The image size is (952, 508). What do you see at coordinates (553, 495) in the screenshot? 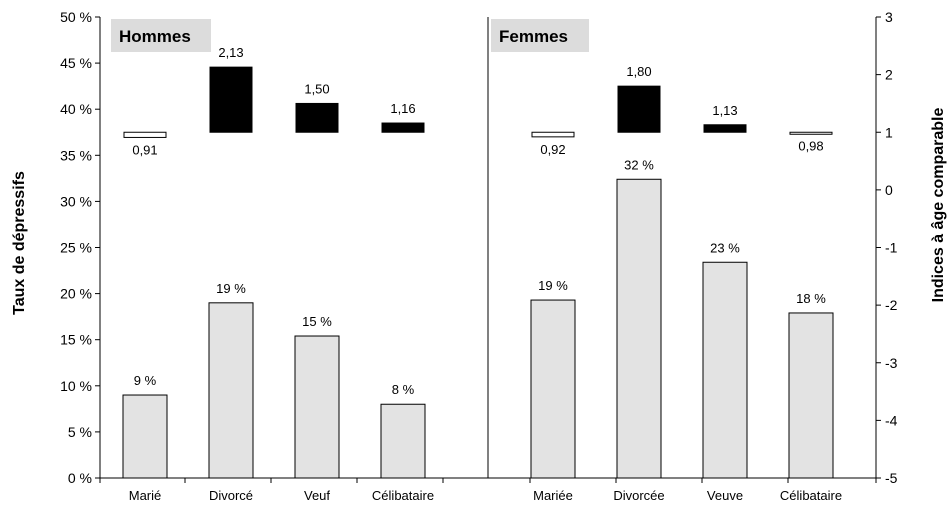
I see `x-category-label: Mariée` at bounding box center [553, 495].